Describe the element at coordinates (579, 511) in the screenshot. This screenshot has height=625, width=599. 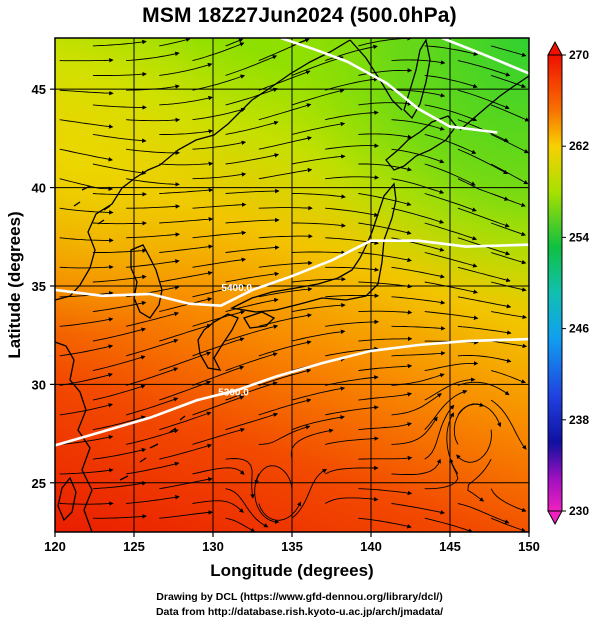
I see `colorbar-tick-label: 230` at that location.